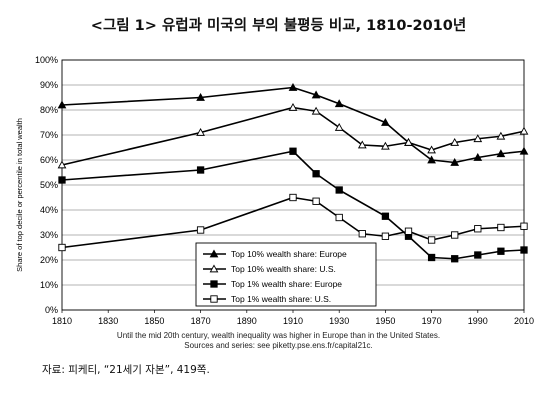 This screenshot has height=404, width=557. Describe the element at coordinates (293, 321) in the screenshot. I see `x-tick-label: 1910` at that location.